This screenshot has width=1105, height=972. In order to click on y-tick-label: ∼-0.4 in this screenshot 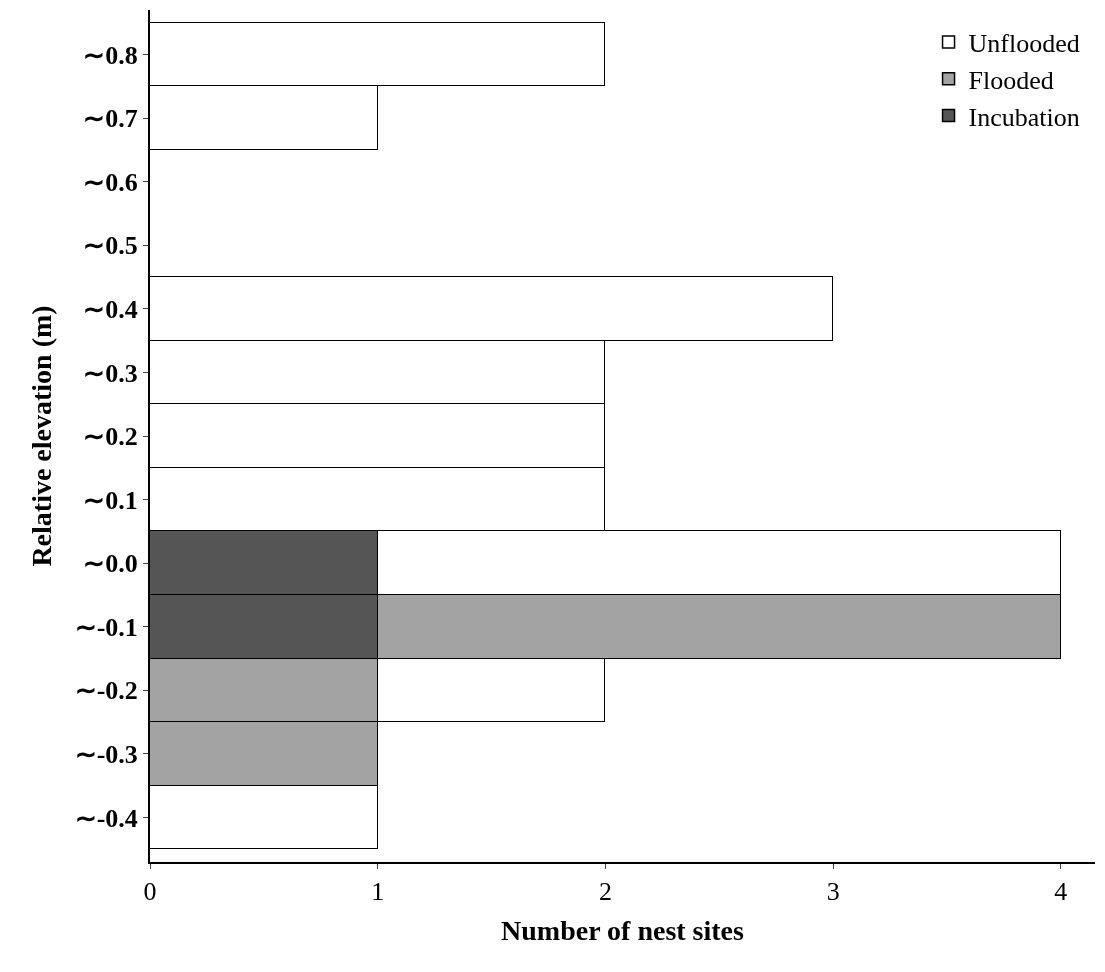, I will do `click(106, 818)`.